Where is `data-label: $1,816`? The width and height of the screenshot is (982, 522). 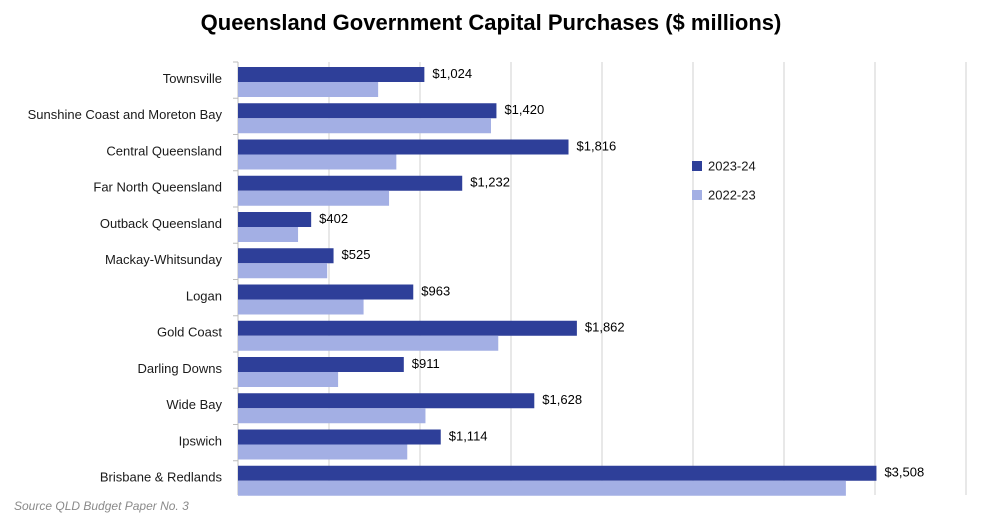 data-label: $1,816 is located at coordinates (597, 145).